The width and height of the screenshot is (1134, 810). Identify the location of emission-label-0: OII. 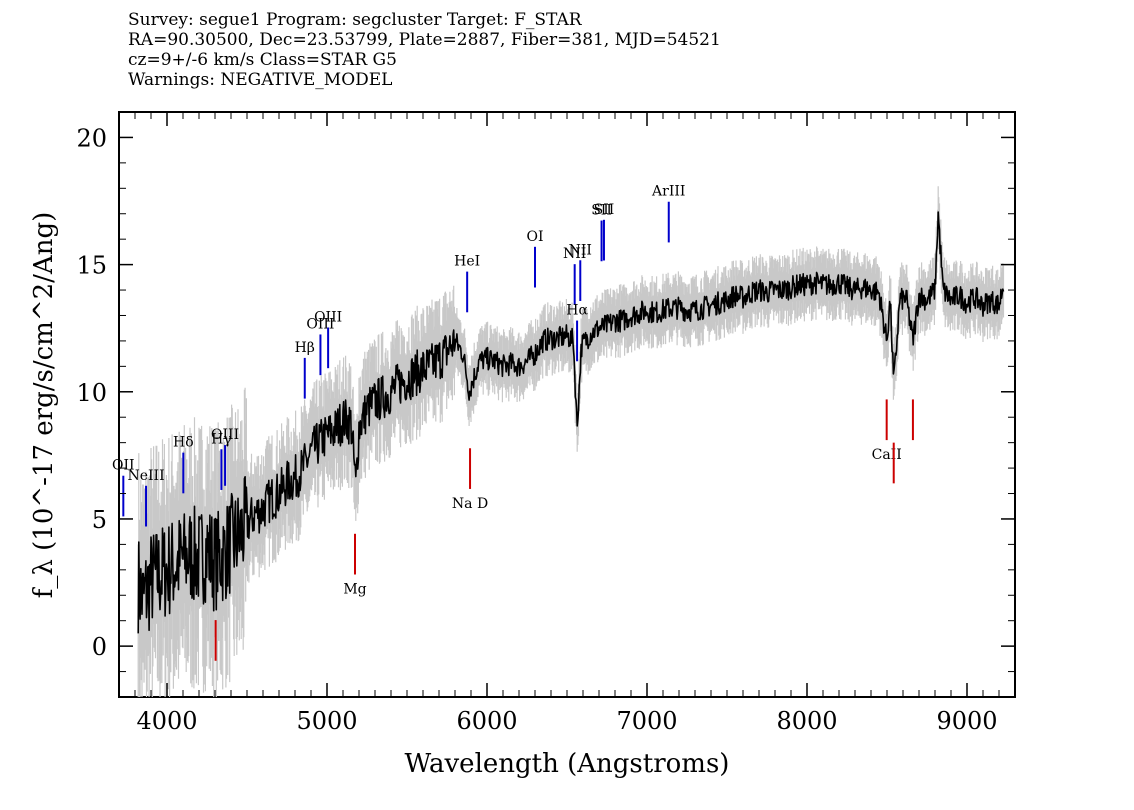
(123, 466).